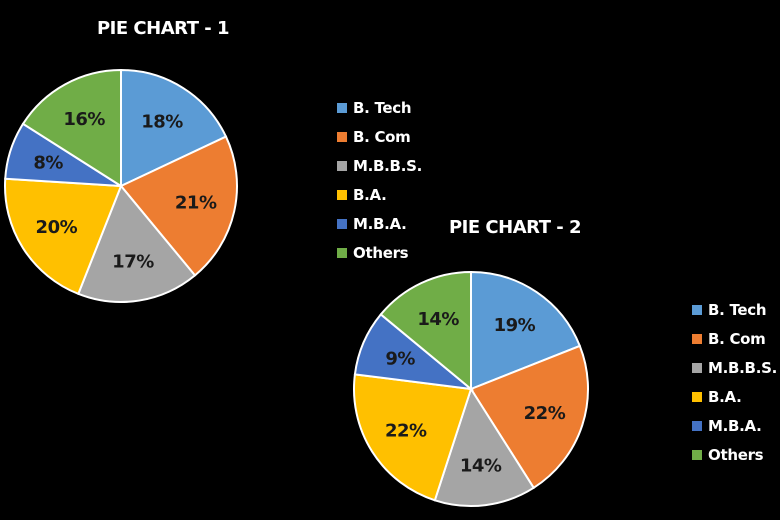  I want to click on pie-1-data-label-b-tech: 18%, so click(162, 121).